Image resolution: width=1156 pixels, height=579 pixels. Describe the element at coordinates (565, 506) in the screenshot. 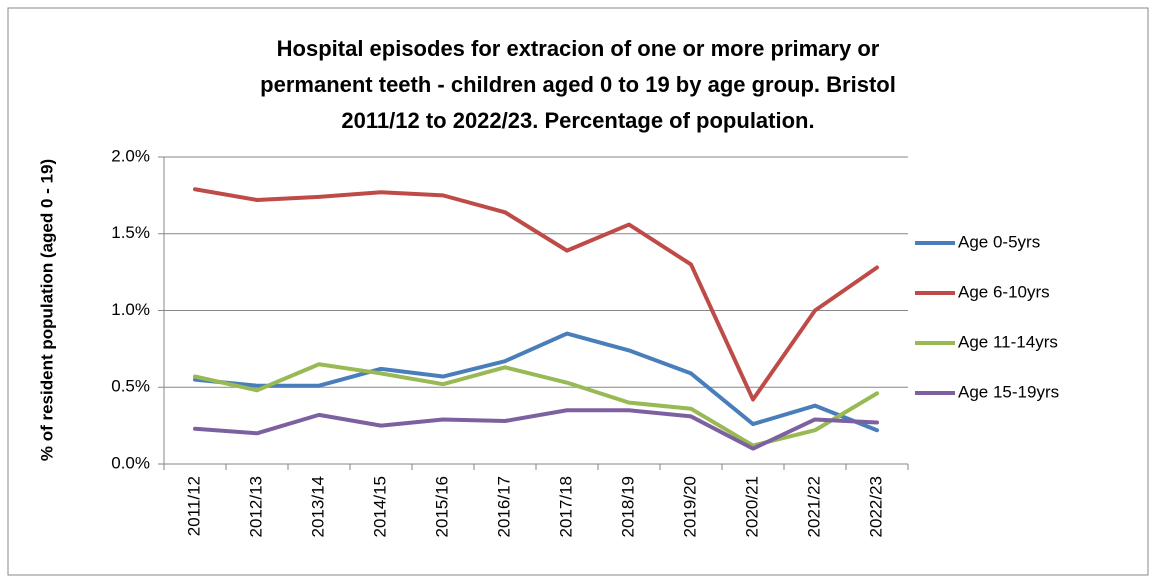

I see `x-tick-label: 2017/18` at that location.